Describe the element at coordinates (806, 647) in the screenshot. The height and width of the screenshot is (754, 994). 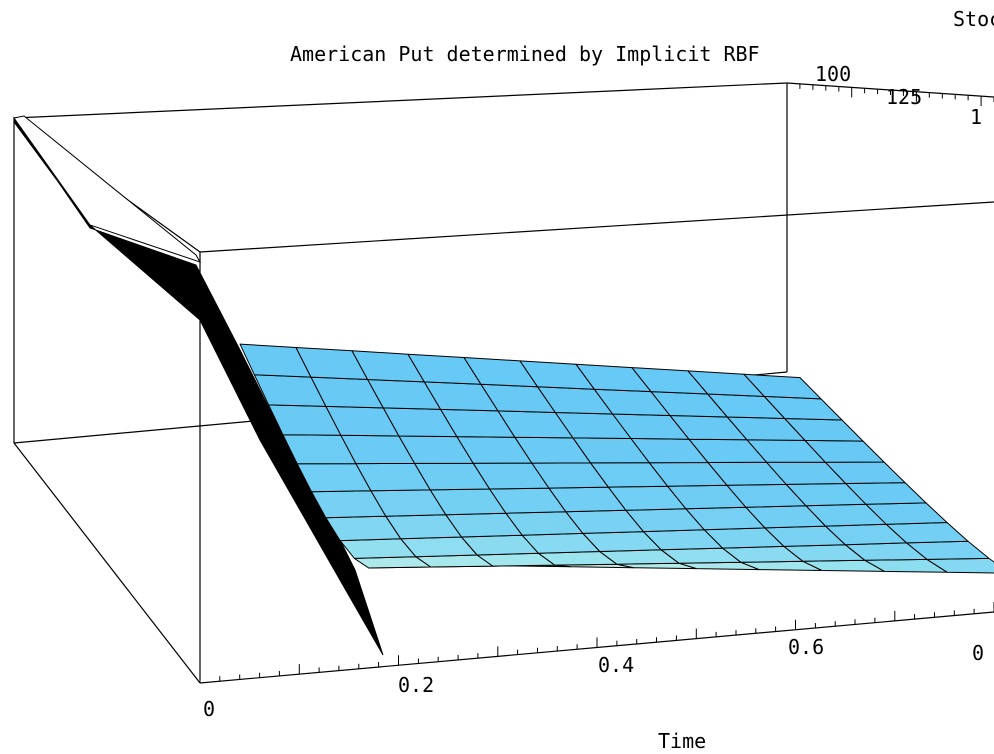
I see `x-tick-label-3: 0.6` at that location.